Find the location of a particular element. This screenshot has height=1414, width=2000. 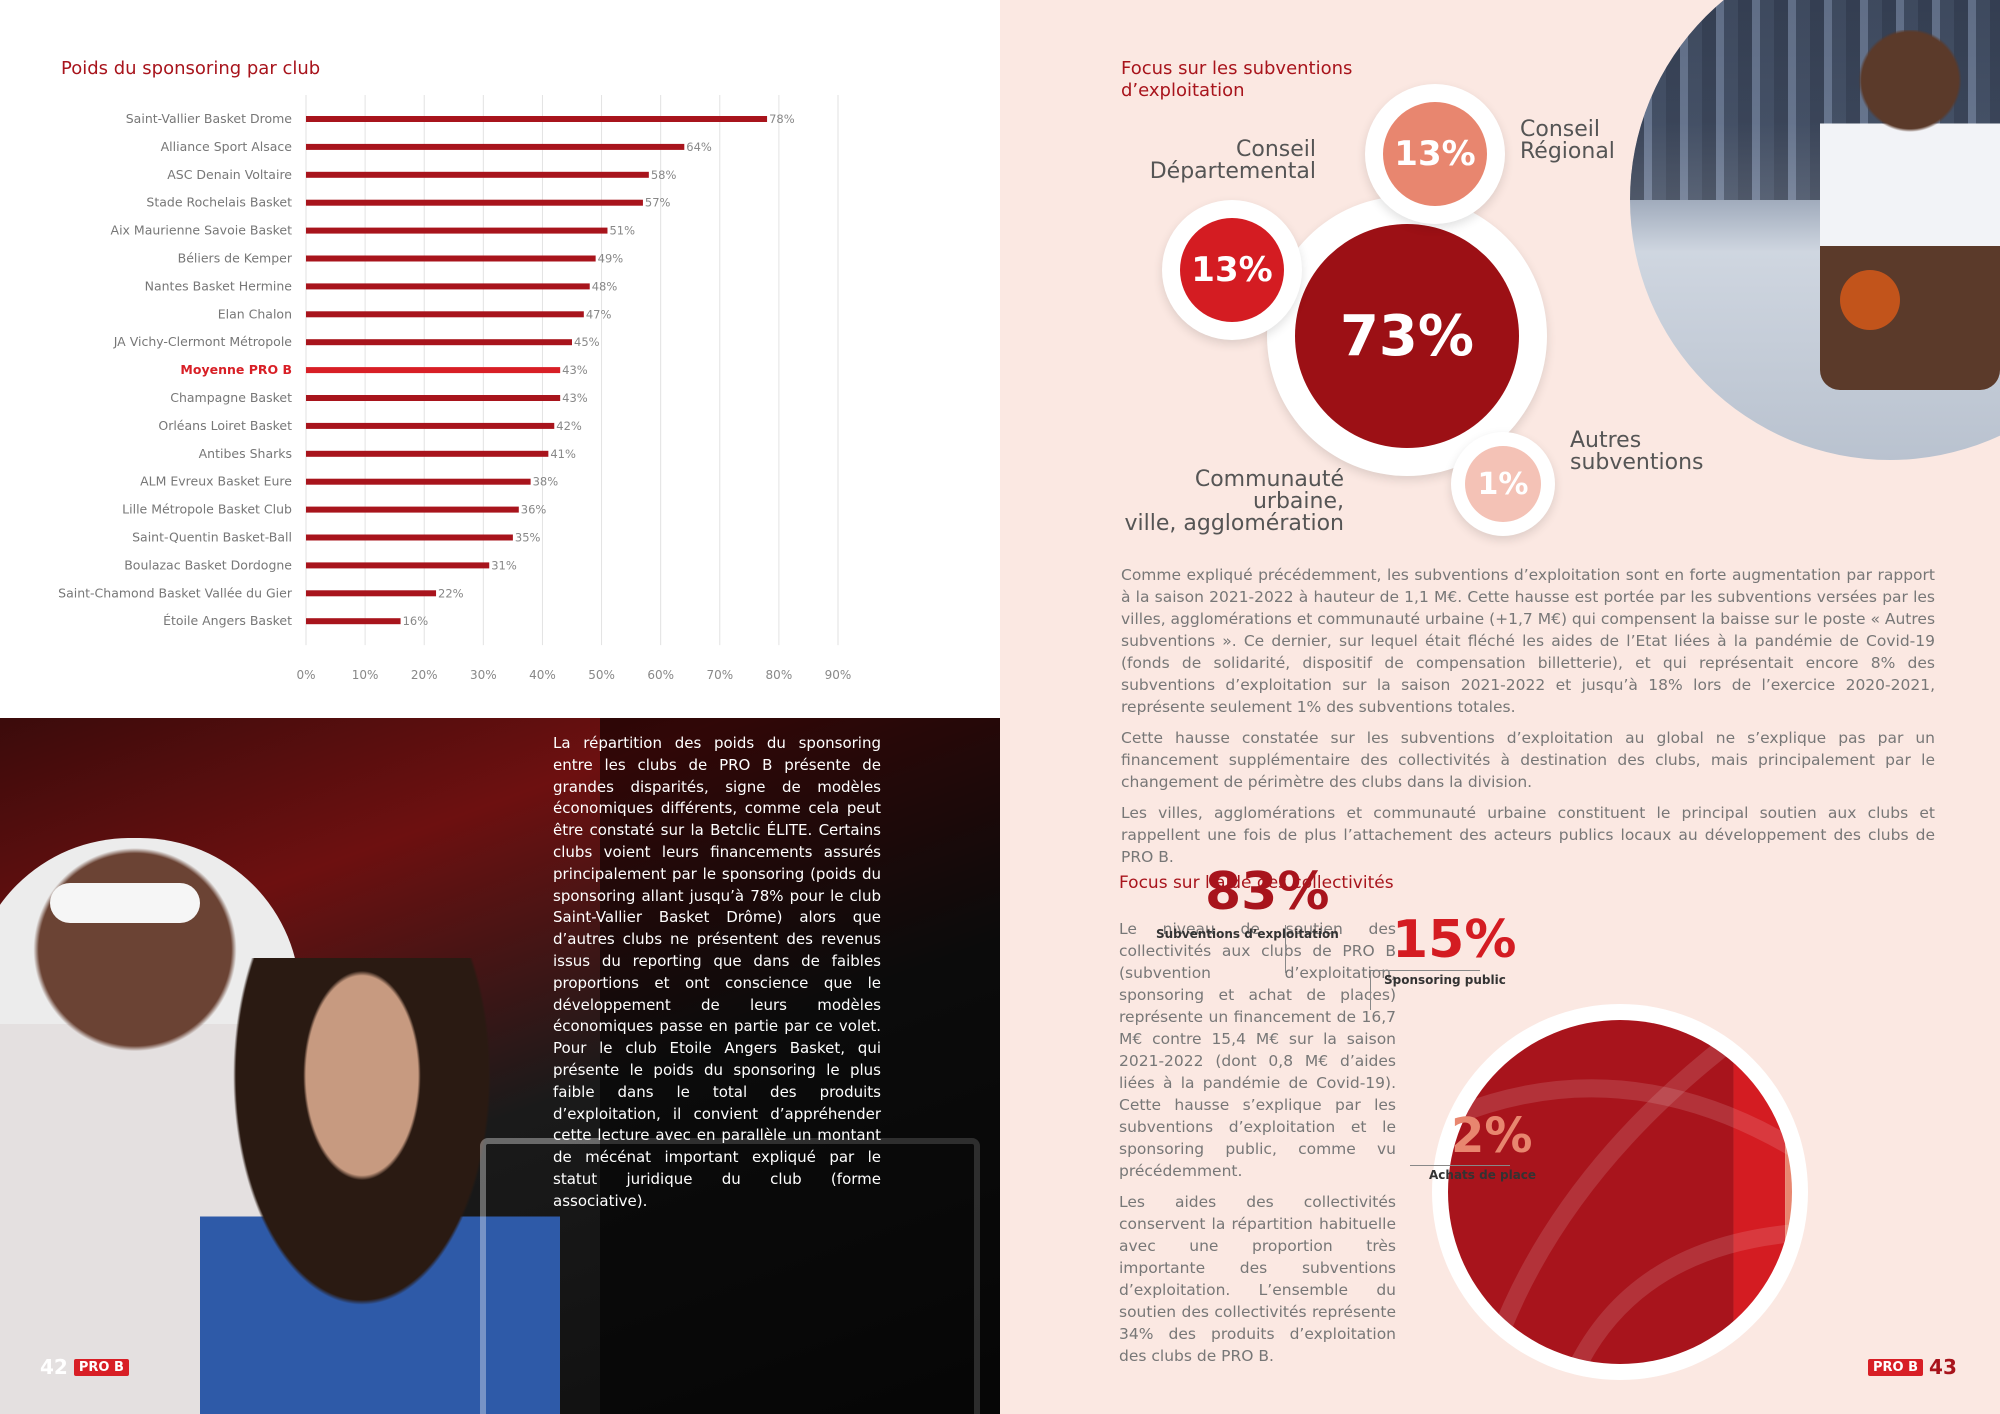

value-label: 64% is located at coordinates (699, 147).